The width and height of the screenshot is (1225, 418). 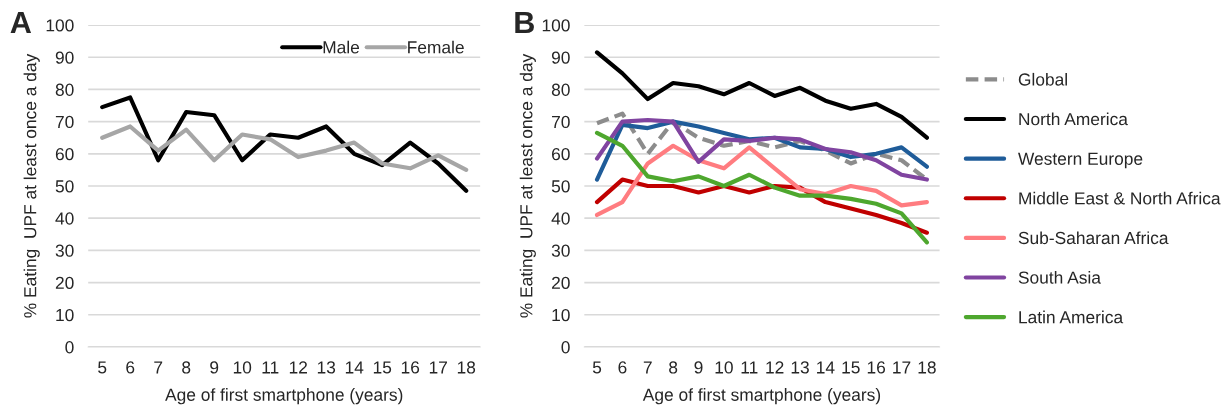 I want to click on chart-title: B, so click(x=524, y=22).